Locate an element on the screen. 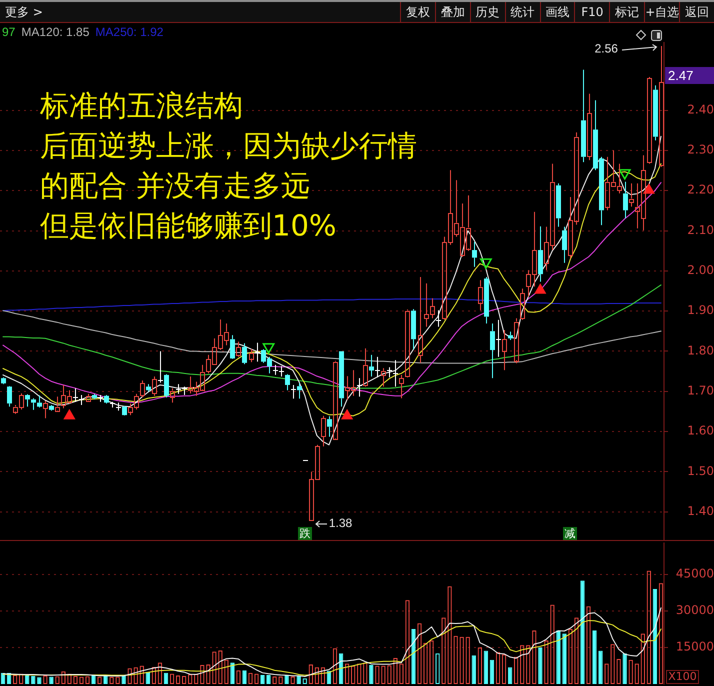 The image size is (714, 686). toolbar-button: 叠加 is located at coordinates (452, 12).